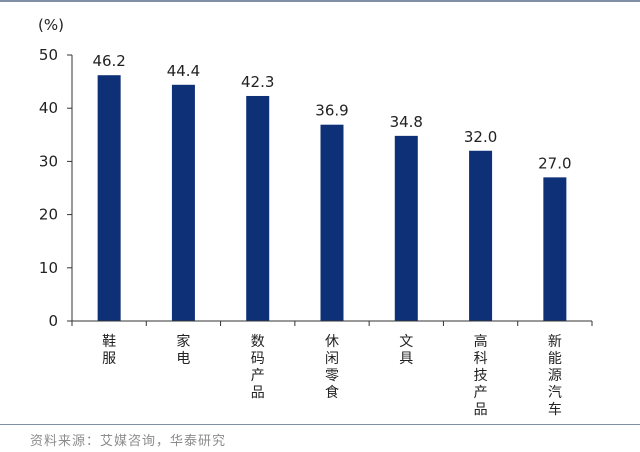 The height and width of the screenshot is (452, 640). What do you see at coordinates (48, 55) in the screenshot?
I see `y-tick-label: 50` at bounding box center [48, 55].